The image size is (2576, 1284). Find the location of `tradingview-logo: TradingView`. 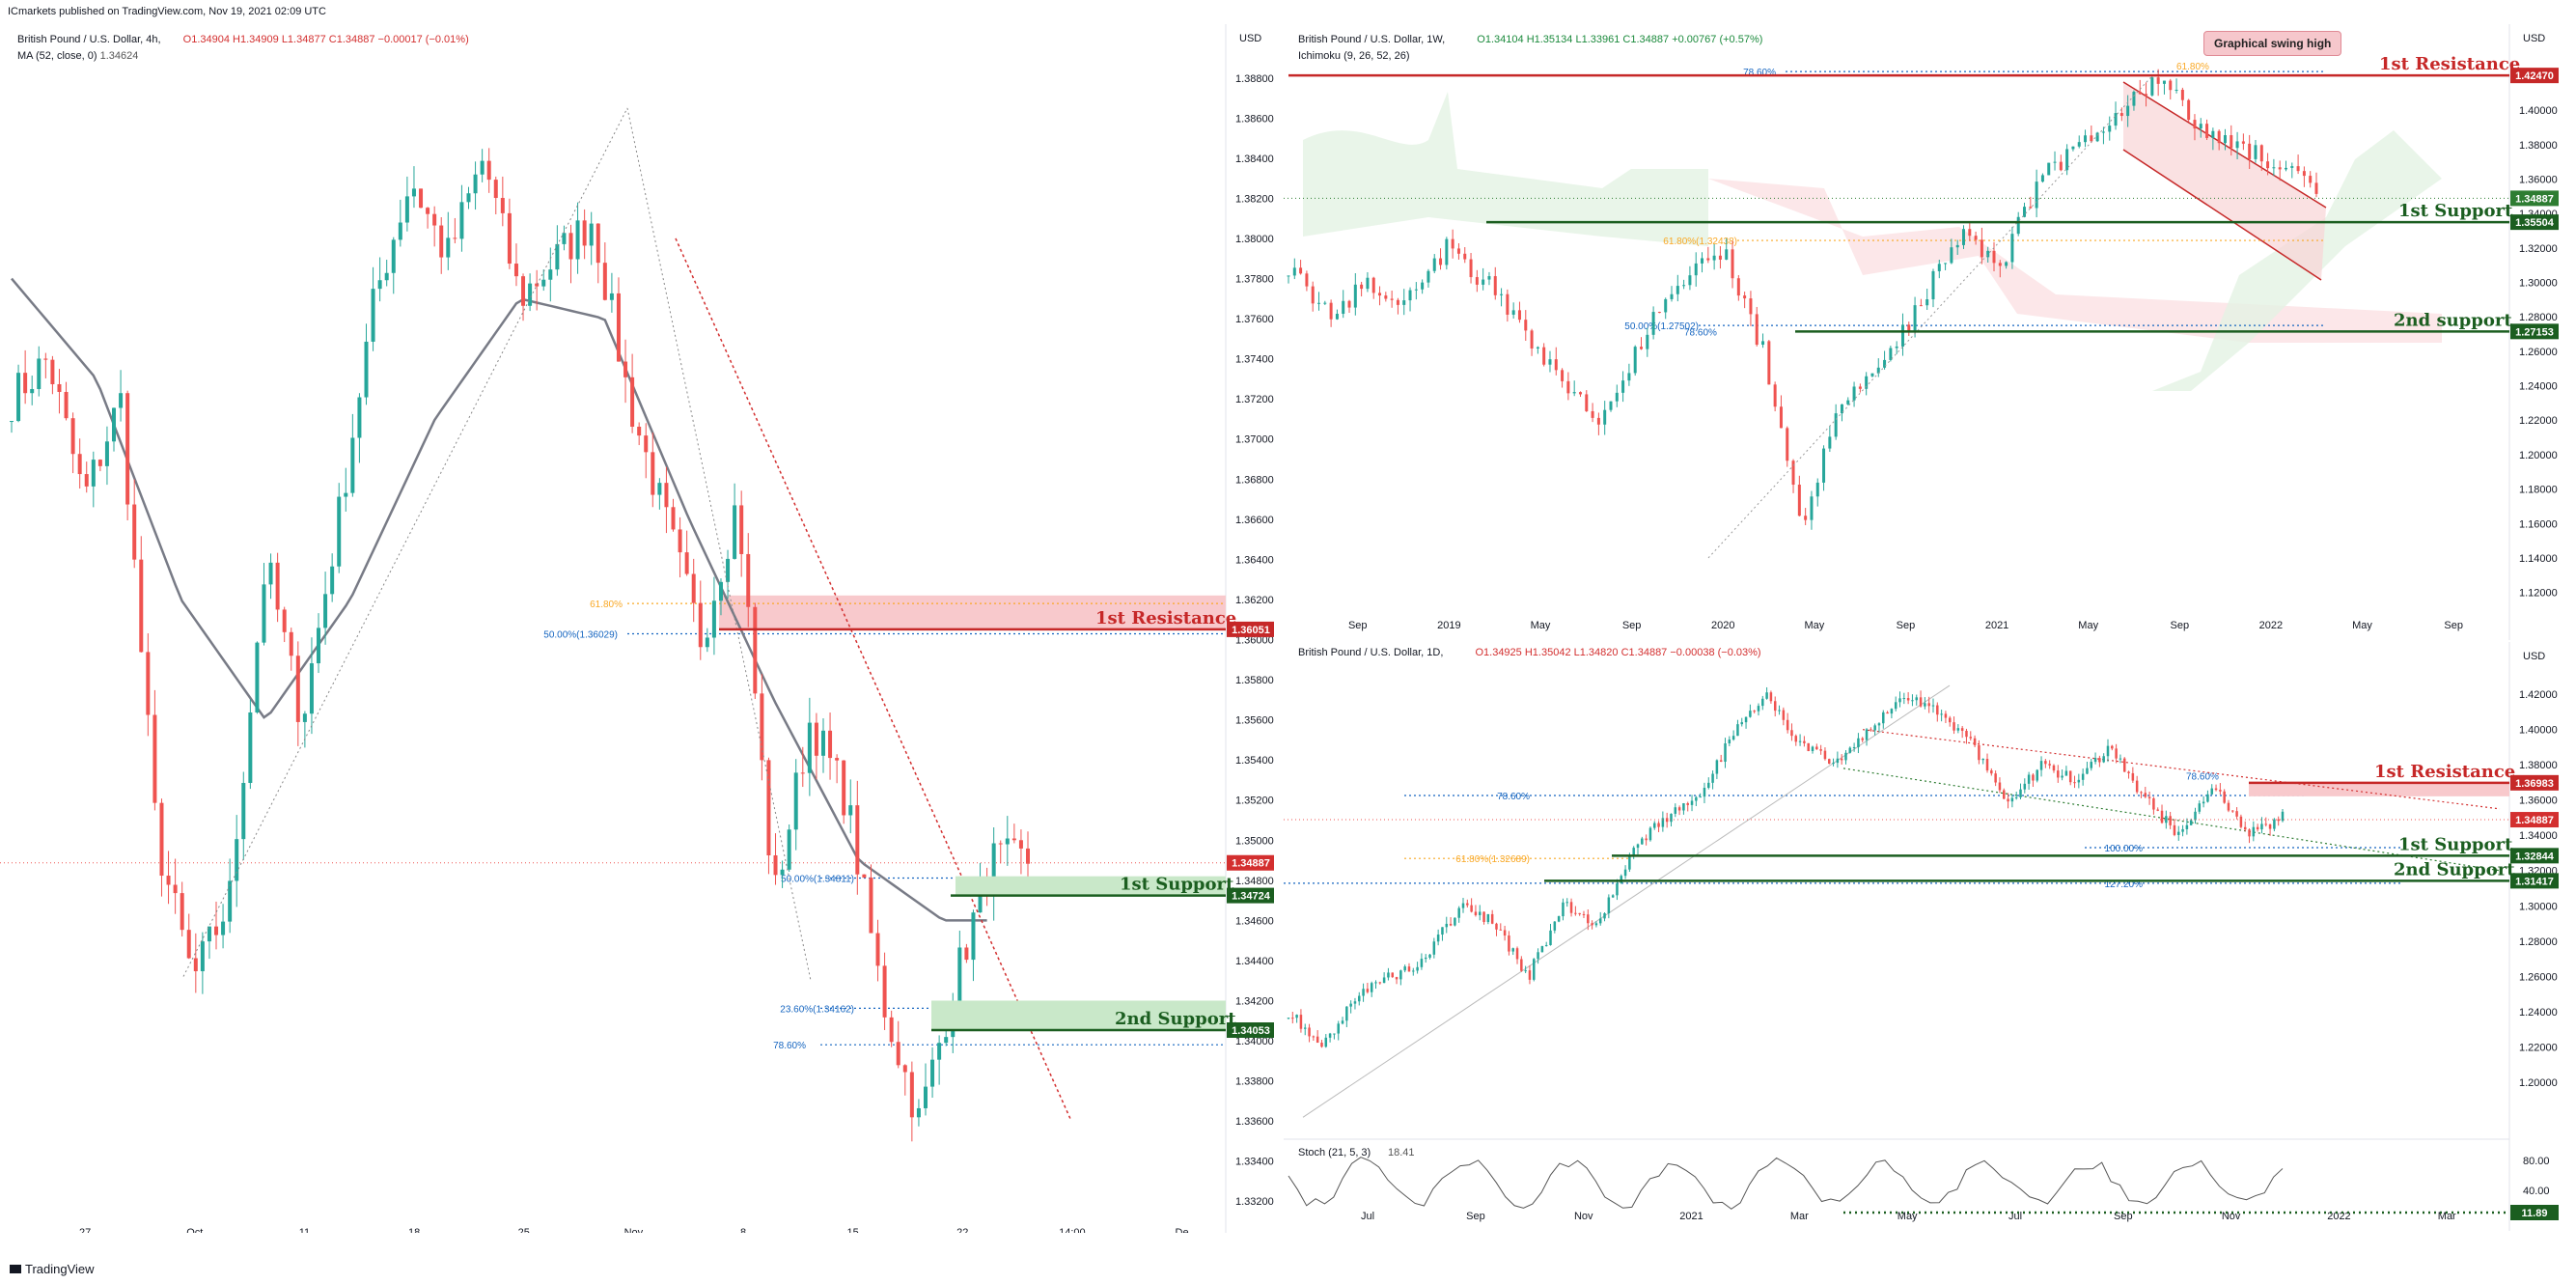

tradingview-logo: TradingView is located at coordinates (52, 1269).